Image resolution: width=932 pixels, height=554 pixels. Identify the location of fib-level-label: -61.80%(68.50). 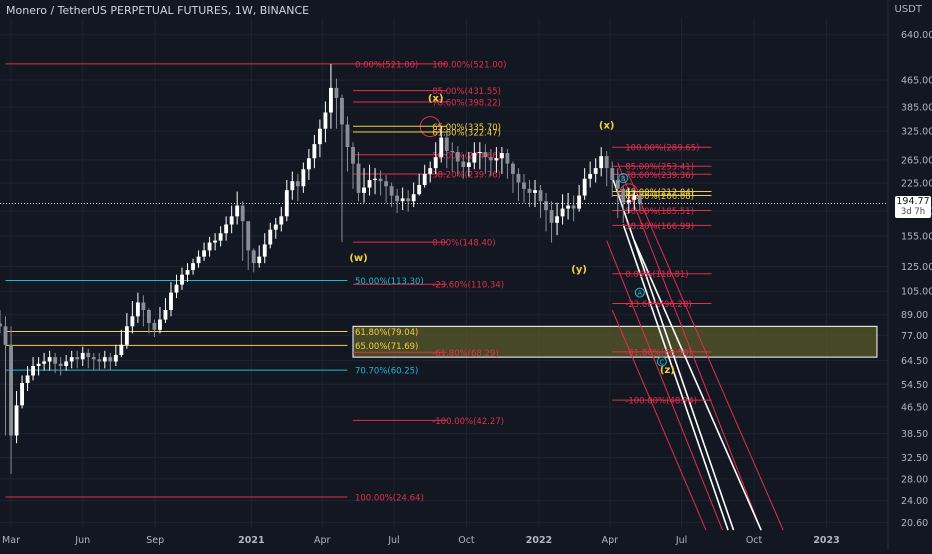
(658, 353).